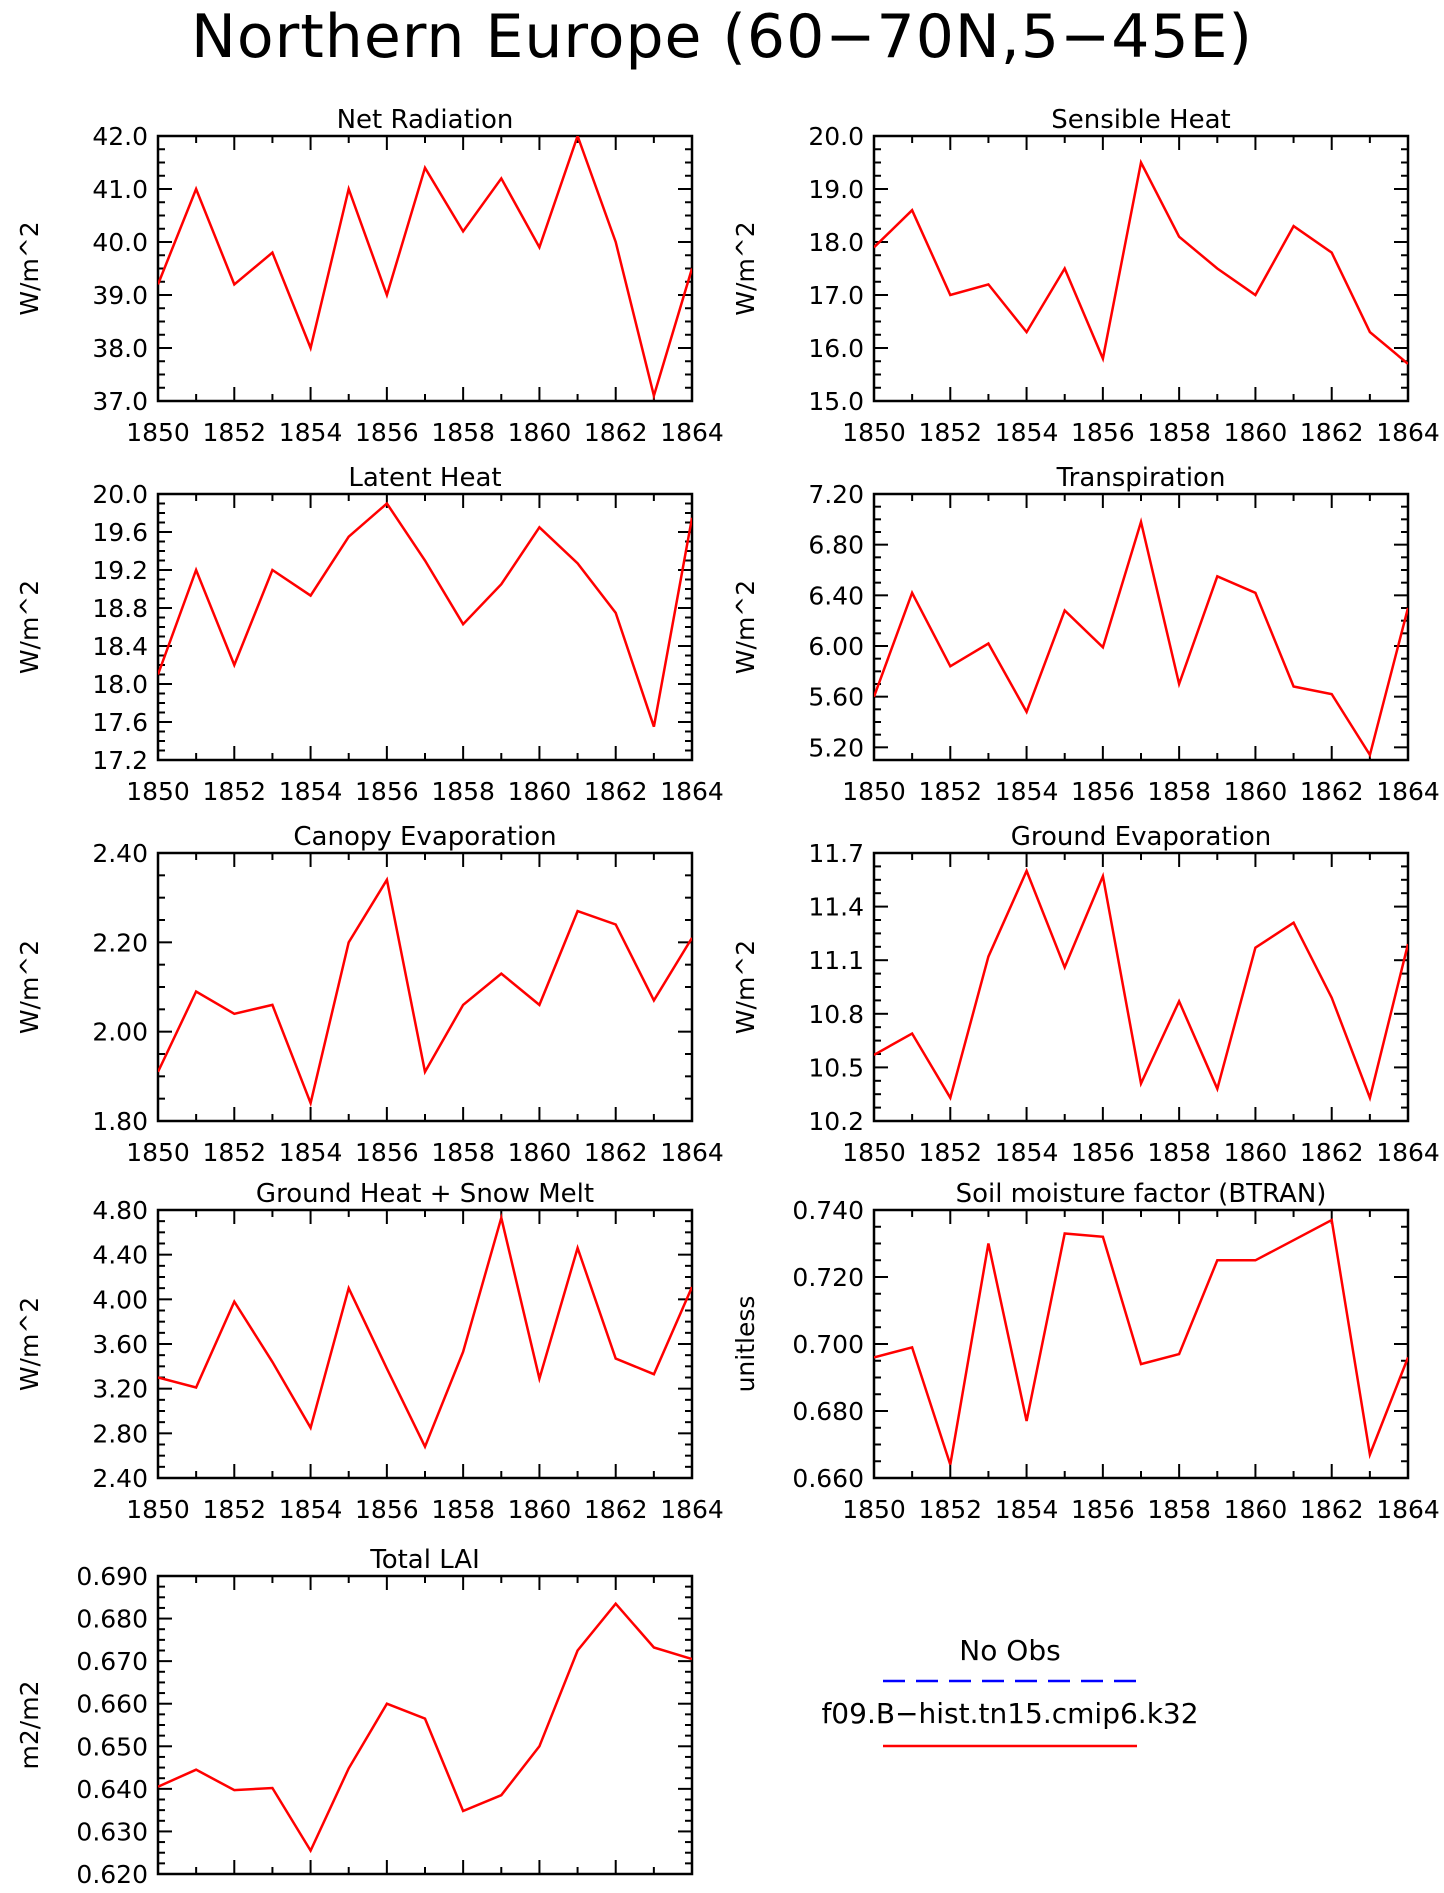 This screenshot has height=1893, width=1444. What do you see at coordinates (120, 136) in the screenshot?
I see `y-tick-label: 42.0` at bounding box center [120, 136].